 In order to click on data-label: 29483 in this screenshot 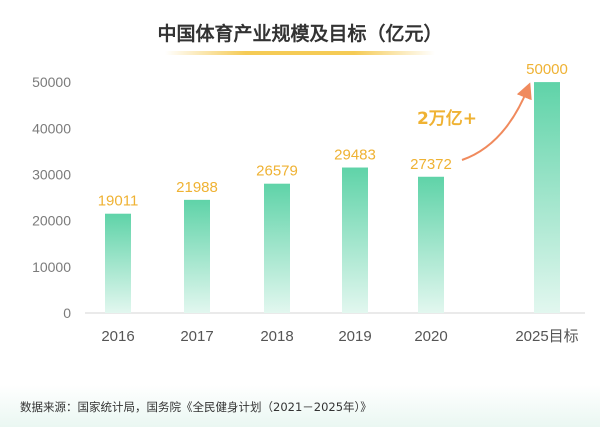, I will do `click(355, 155)`.